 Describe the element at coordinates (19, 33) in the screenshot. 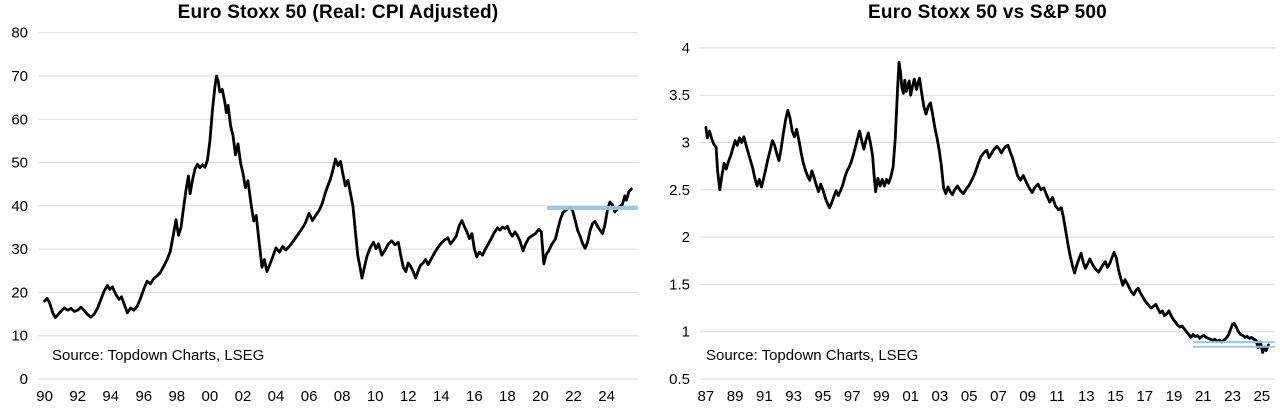

I see `y-axis-tick-label: 80` at that location.